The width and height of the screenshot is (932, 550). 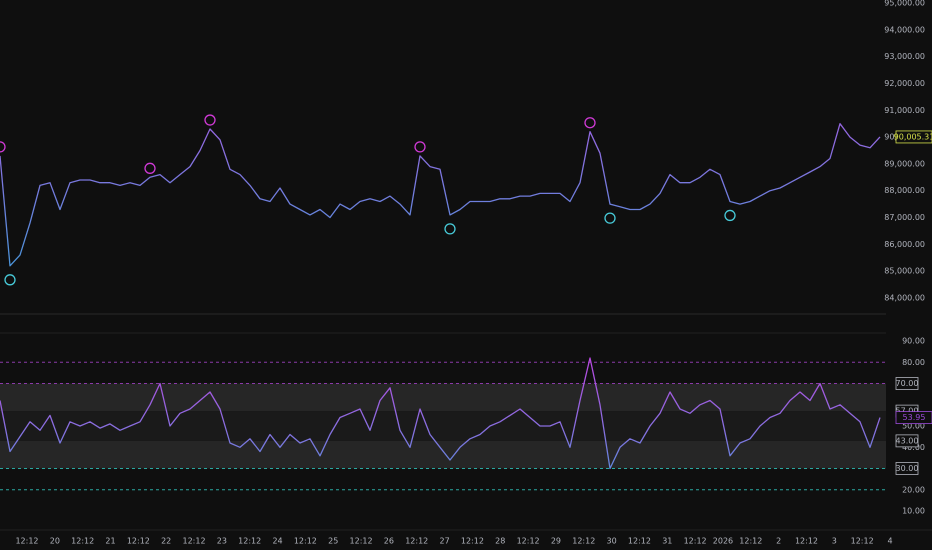 I want to click on level-label: 70.00, so click(x=907, y=383).